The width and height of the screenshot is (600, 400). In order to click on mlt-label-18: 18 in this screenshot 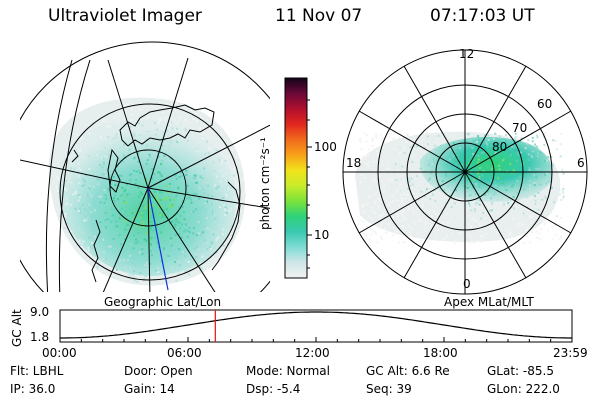, I will do `click(354, 163)`.